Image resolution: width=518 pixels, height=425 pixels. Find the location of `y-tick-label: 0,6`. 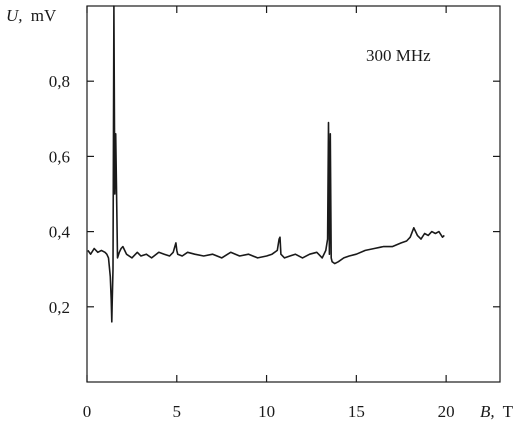

y-tick-label: 0,6 is located at coordinates (59, 156).